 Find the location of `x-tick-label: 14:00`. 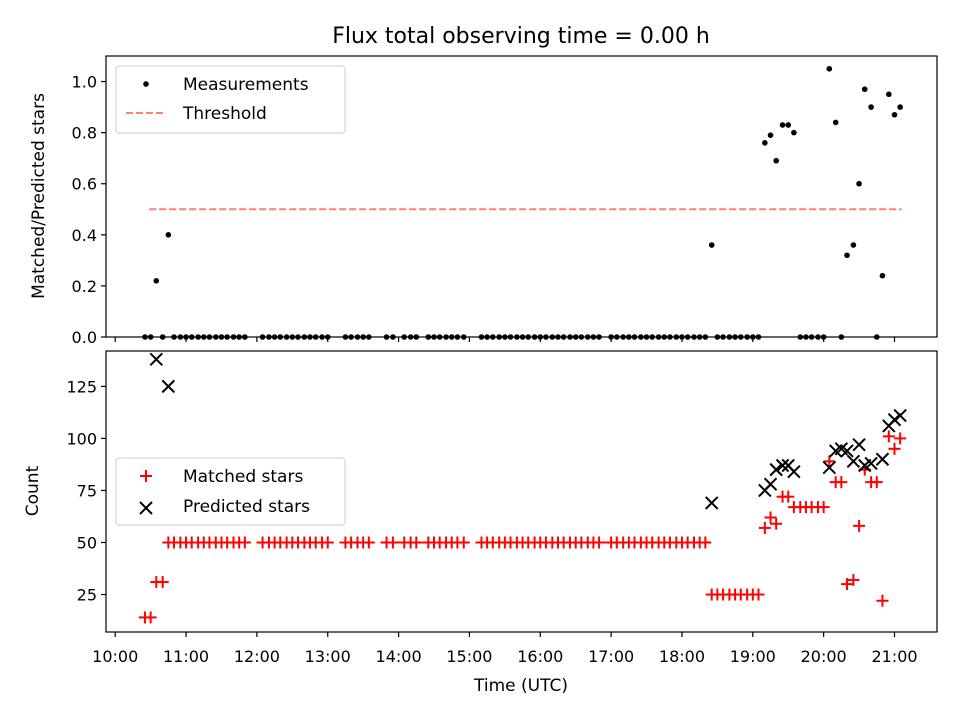

x-tick-label: 14:00 is located at coordinates (399, 656).